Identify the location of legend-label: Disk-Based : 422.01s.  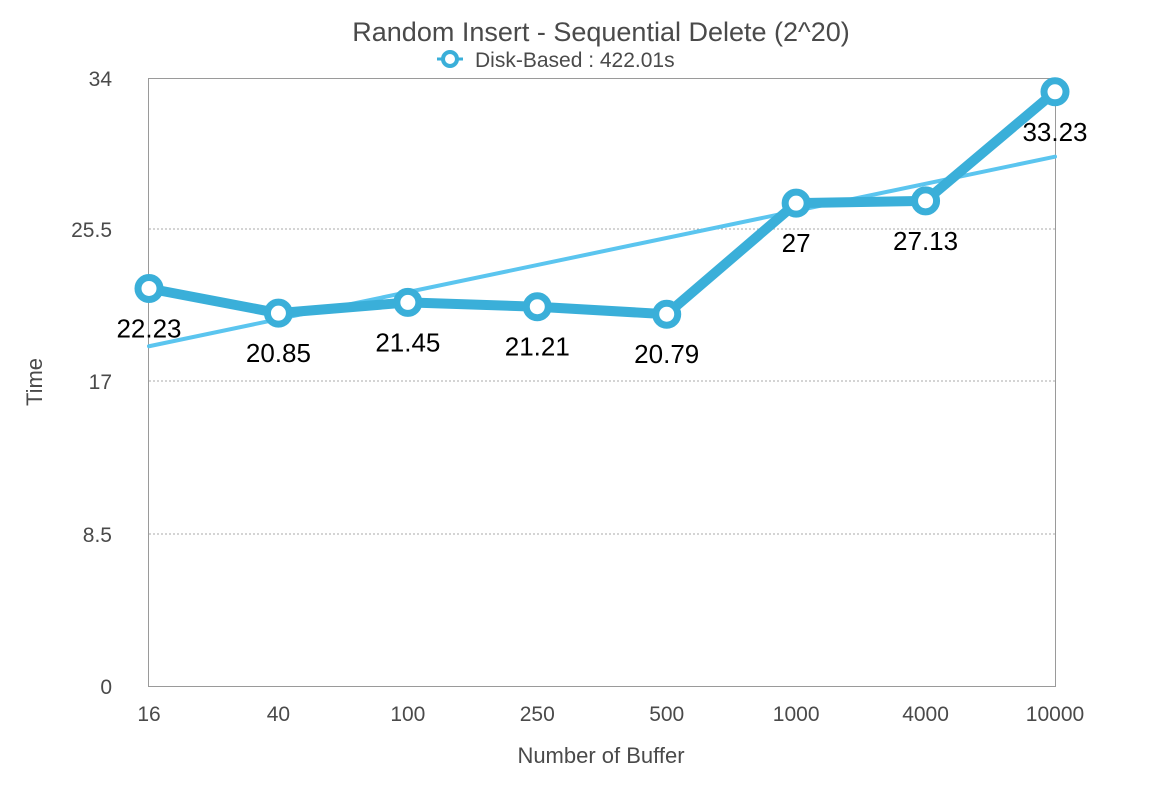
(575, 60).